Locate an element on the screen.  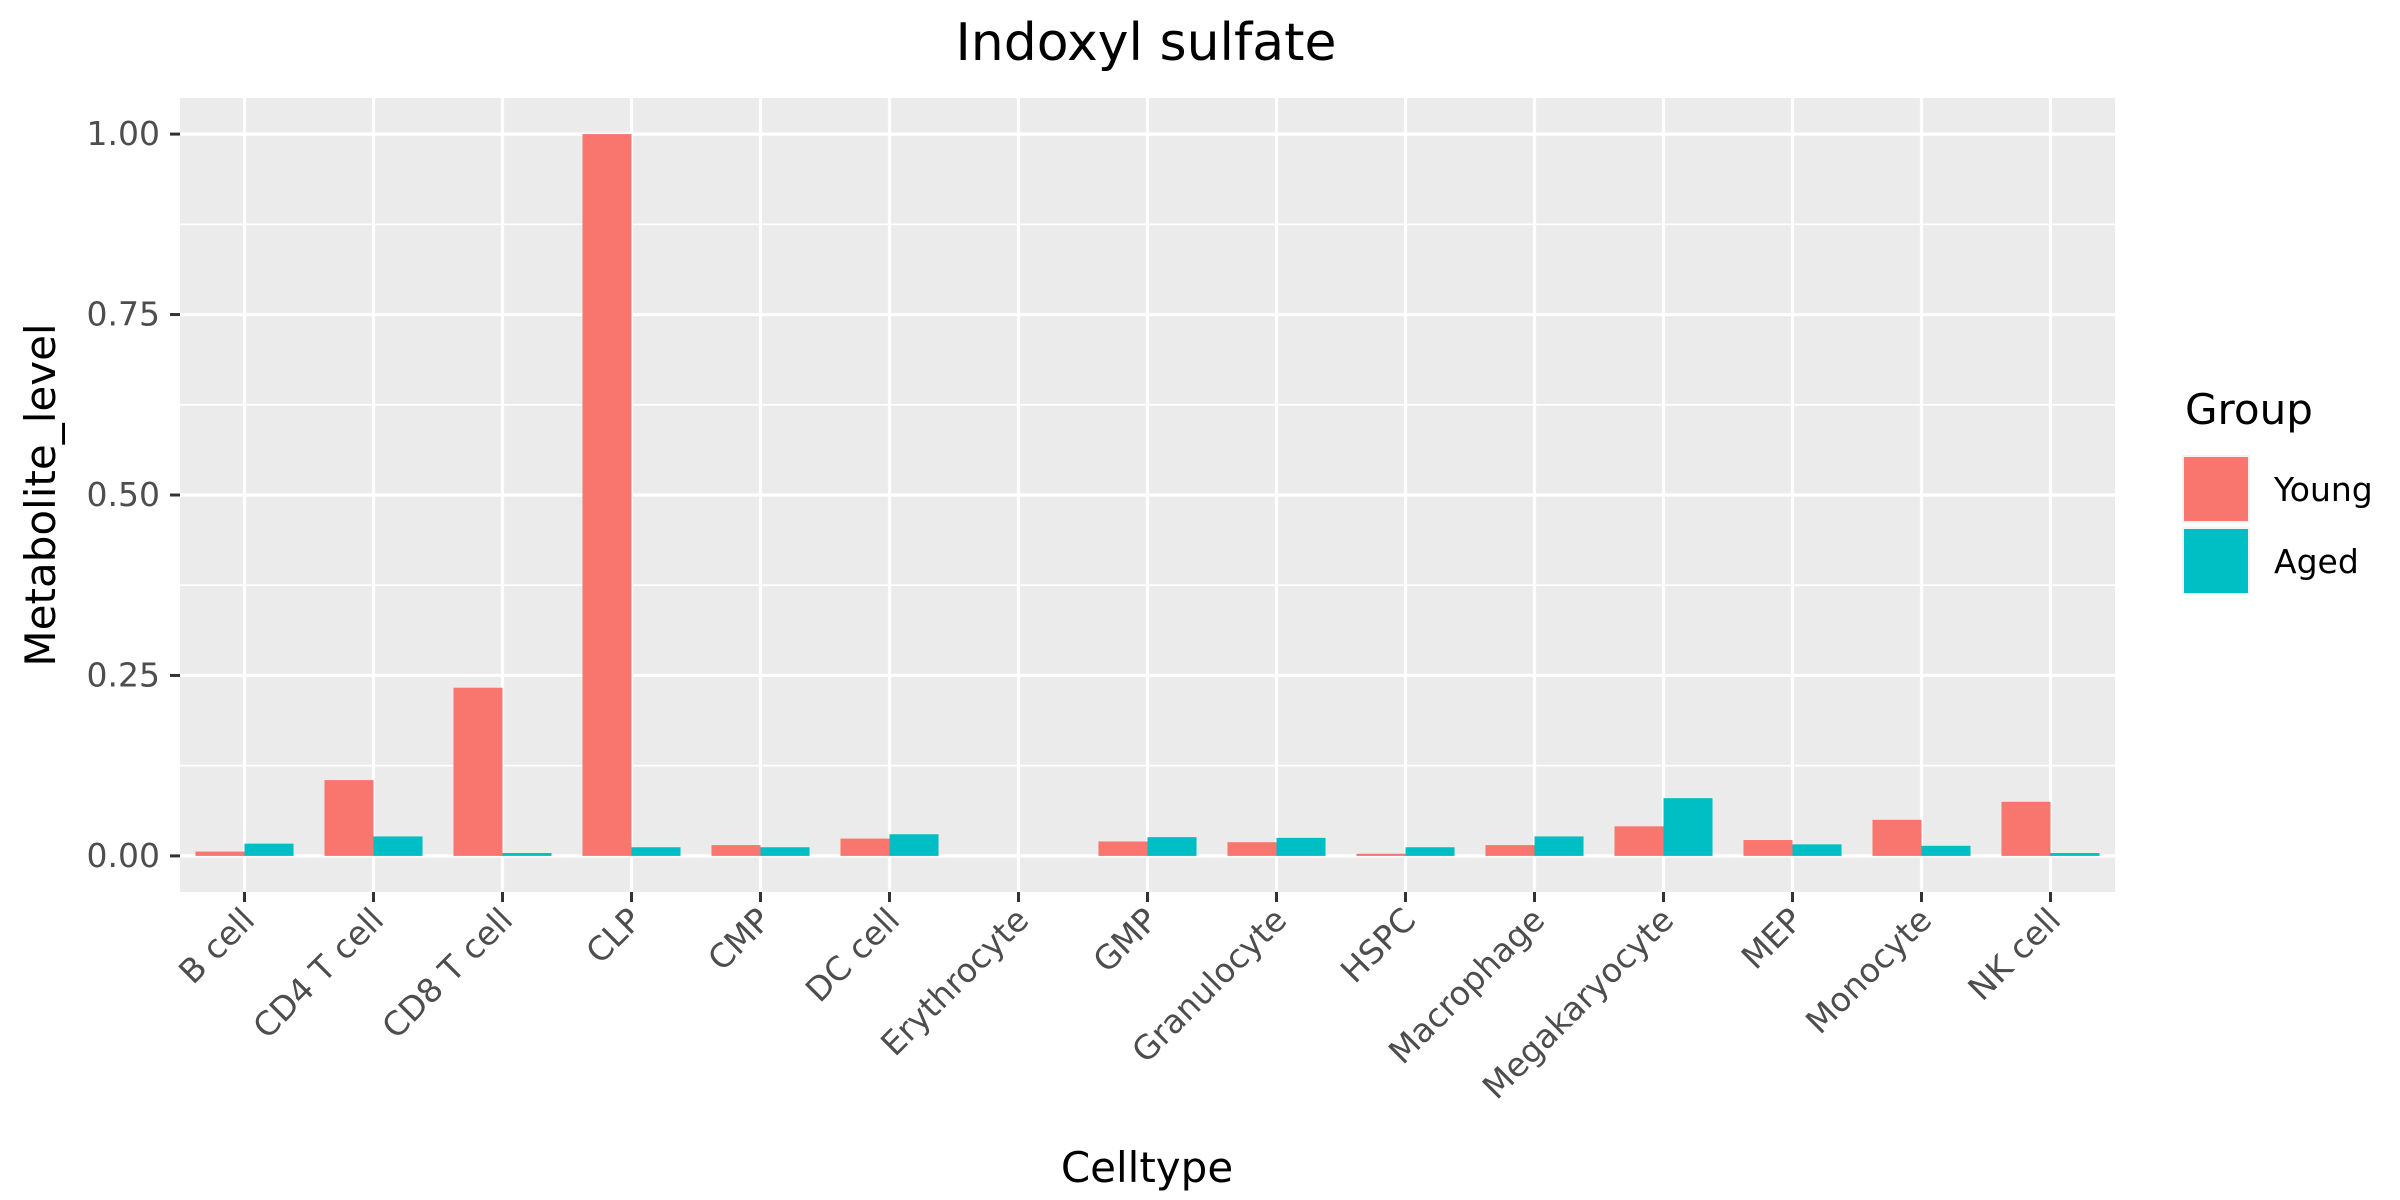
bar-young-cmp is located at coordinates (736, 850).